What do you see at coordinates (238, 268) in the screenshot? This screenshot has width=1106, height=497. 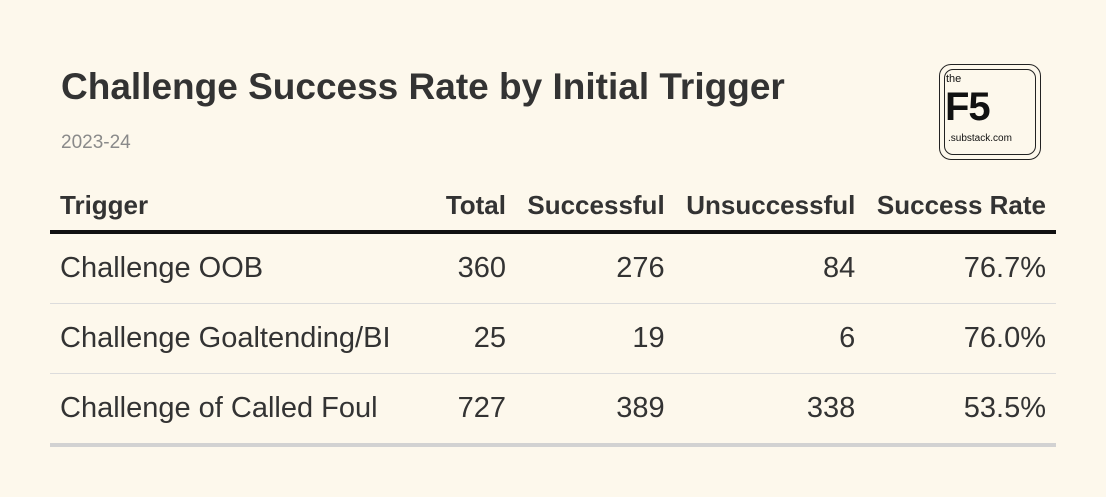 I see `cell-trigger: Challenge OOB` at bounding box center [238, 268].